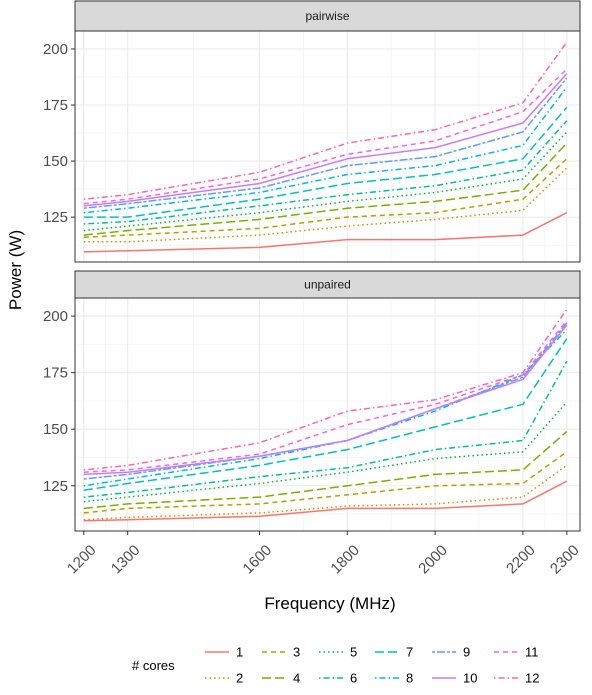 The width and height of the screenshot is (592, 695). I want to click on x-tick-label: 1300, so click(126, 560).